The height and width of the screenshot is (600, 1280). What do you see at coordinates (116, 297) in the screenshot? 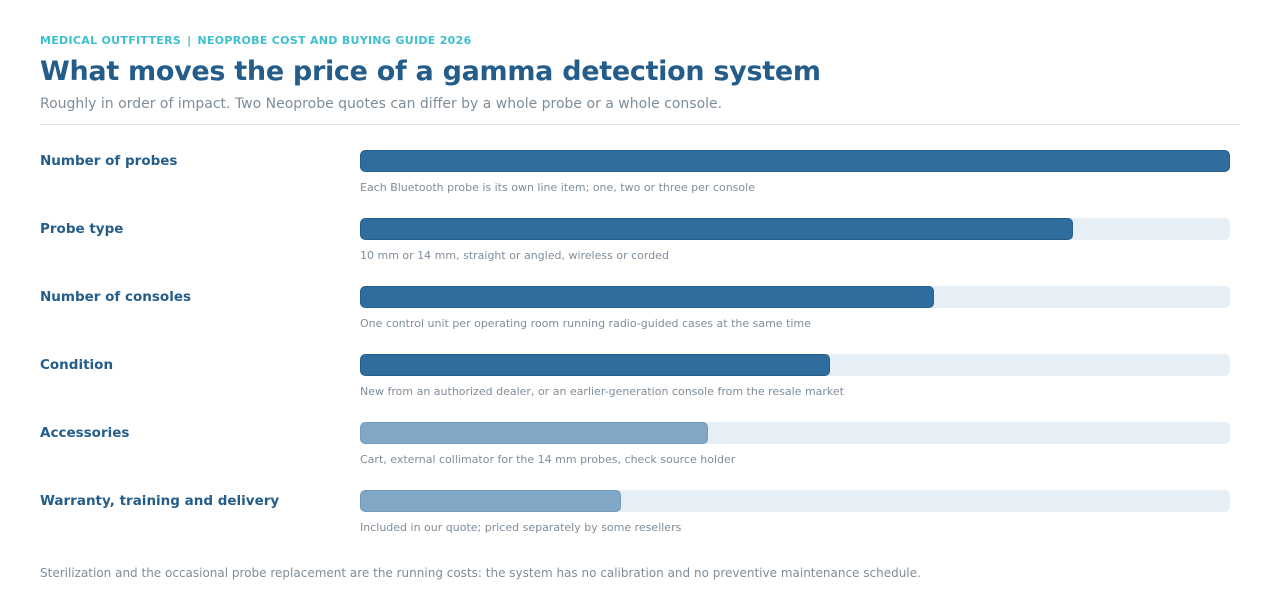
I see `factor-label: Number of consoles` at bounding box center [116, 297].